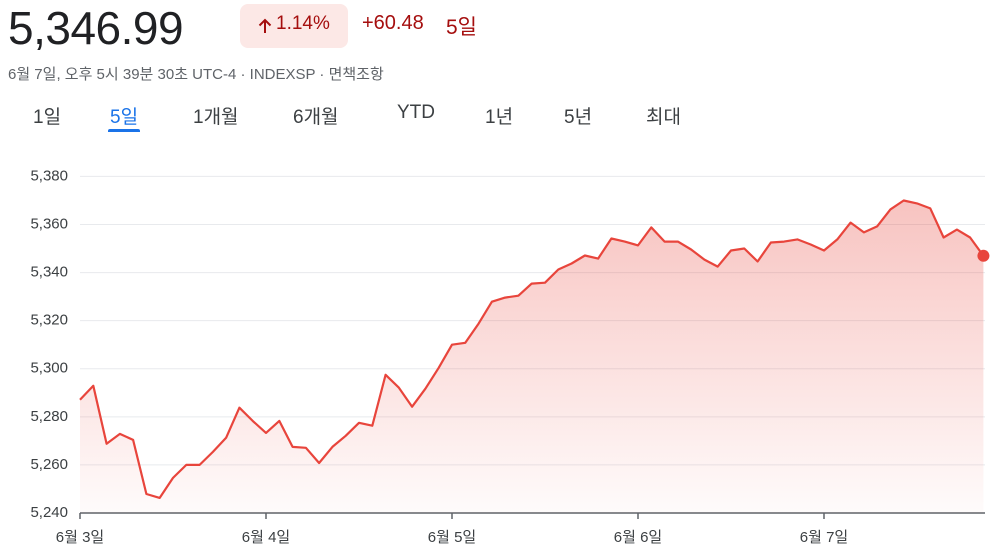 Image resolution: width=998 pixels, height=552 pixels. I want to click on range-tab: 1년, so click(499, 117).